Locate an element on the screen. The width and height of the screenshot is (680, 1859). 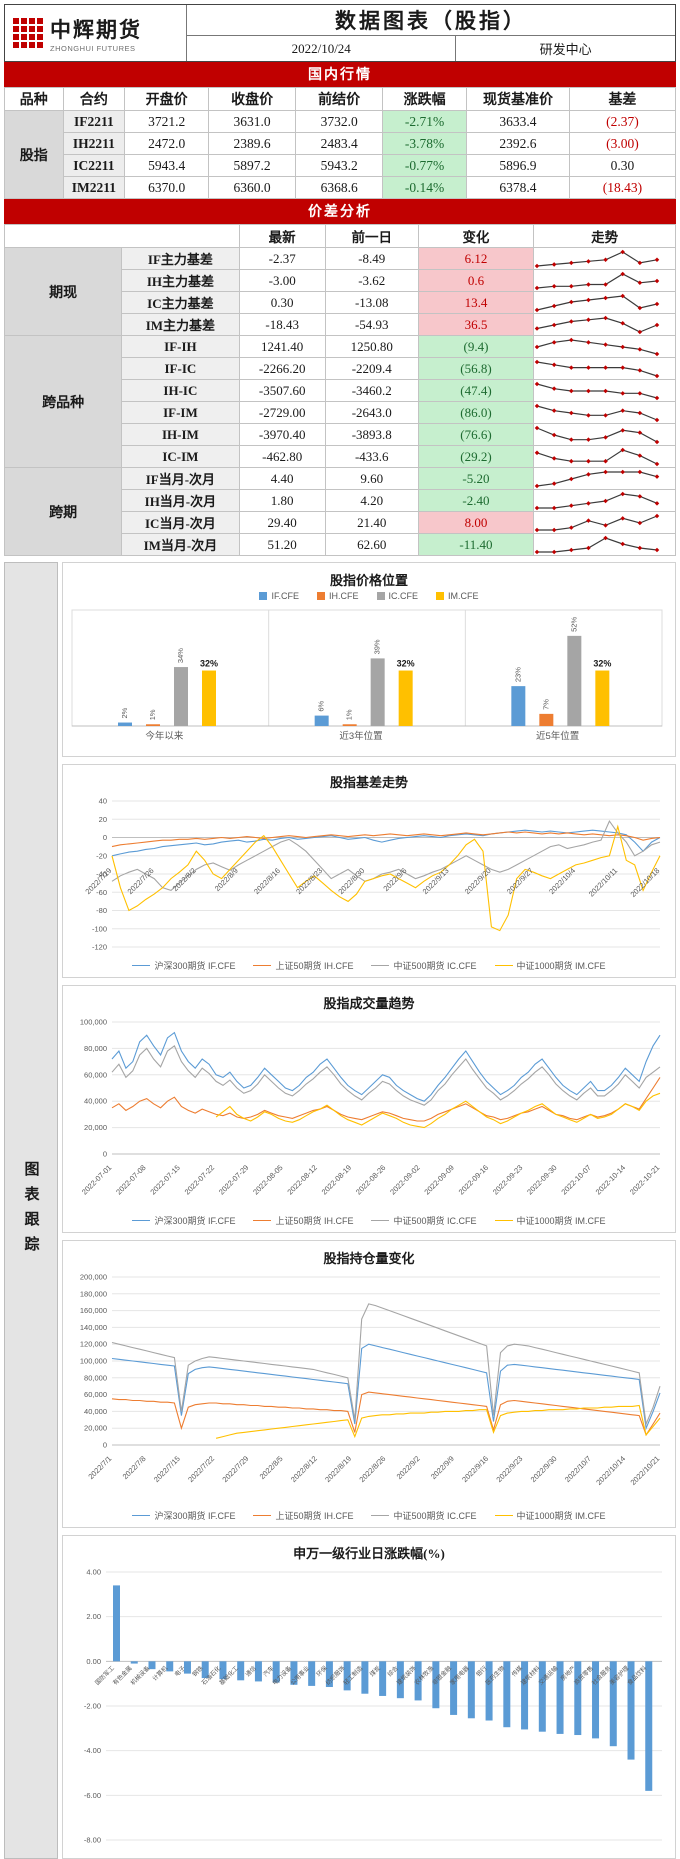
svg-text: 2022/9/9 is located at coordinates (442, 1467).